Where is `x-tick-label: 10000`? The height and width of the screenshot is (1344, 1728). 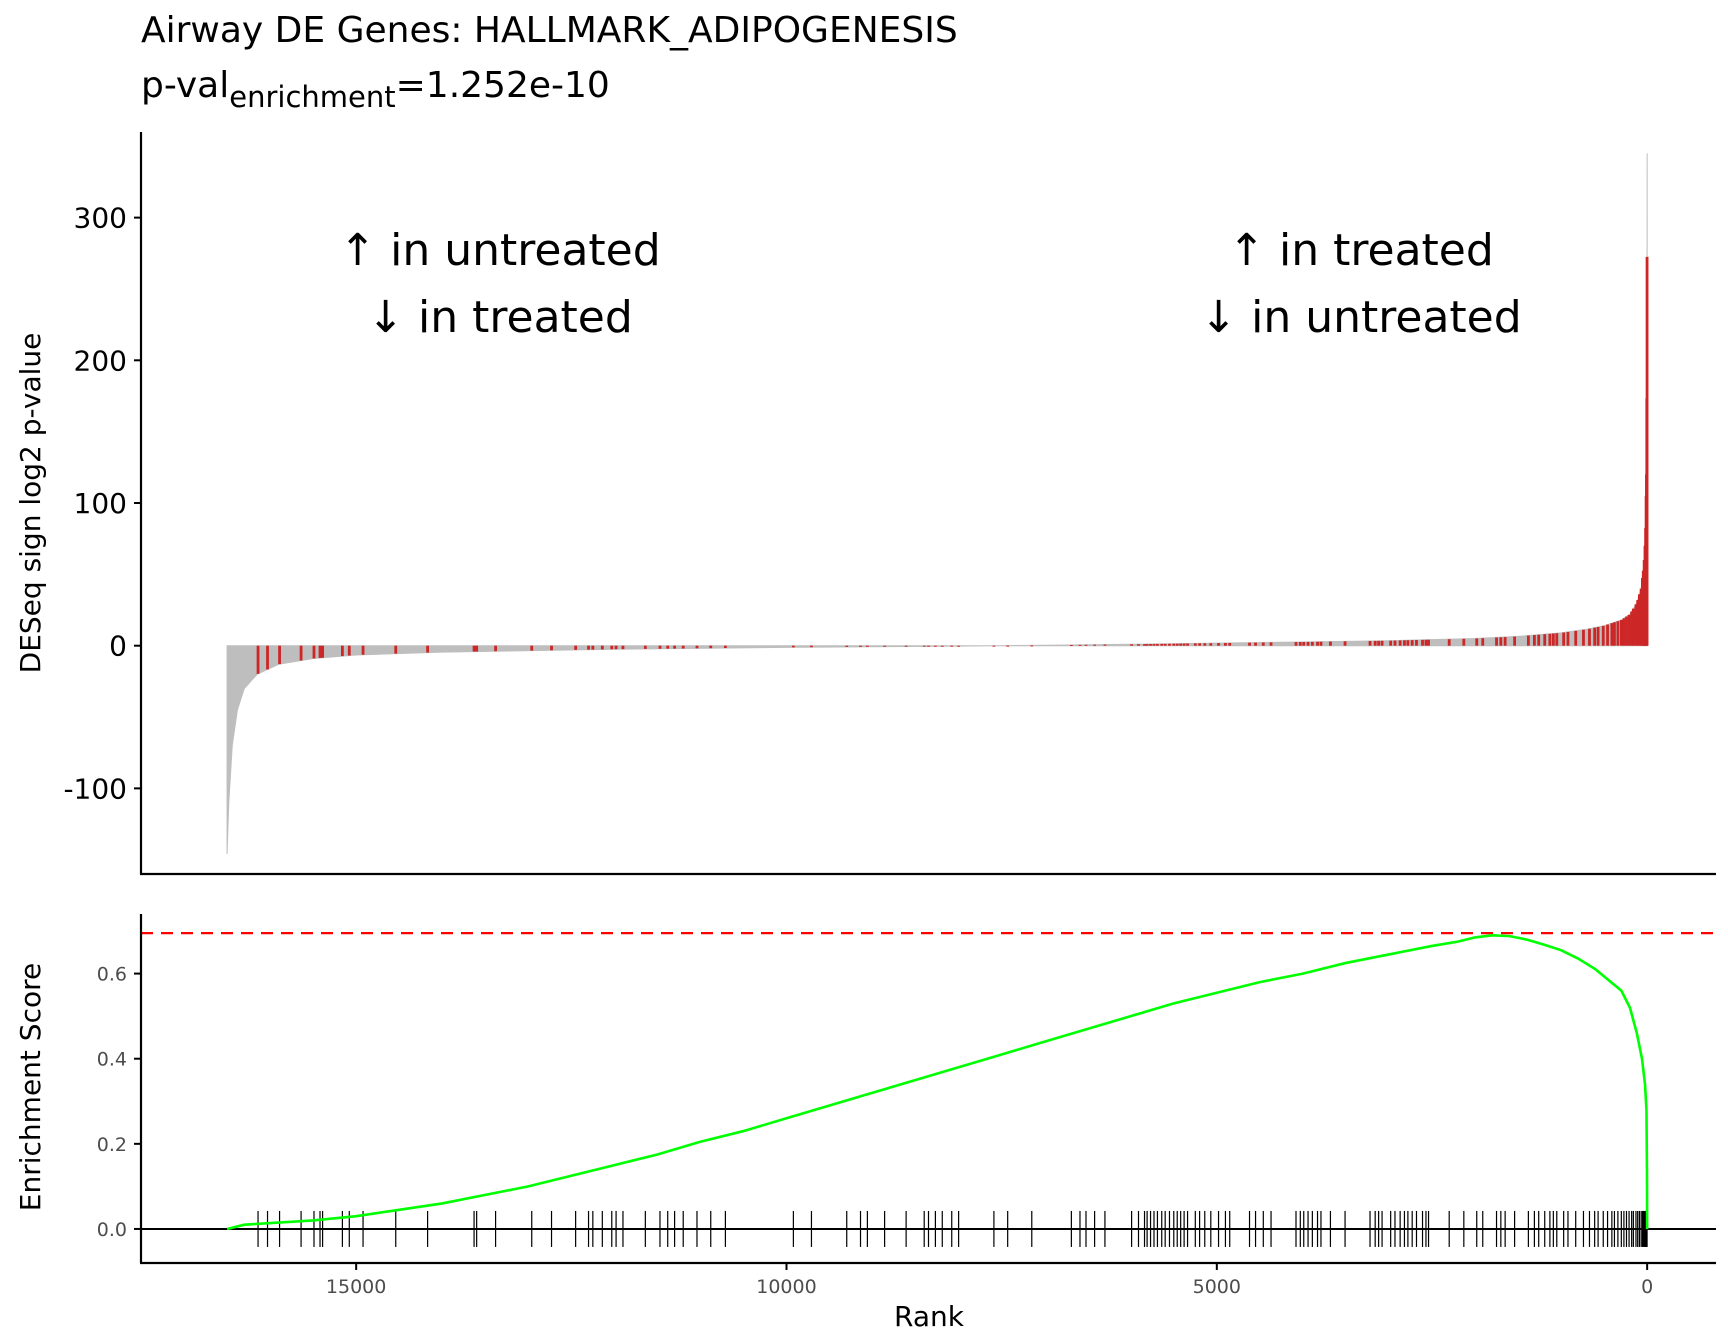 x-tick-label: 10000 is located at coordinates (786, 1287).